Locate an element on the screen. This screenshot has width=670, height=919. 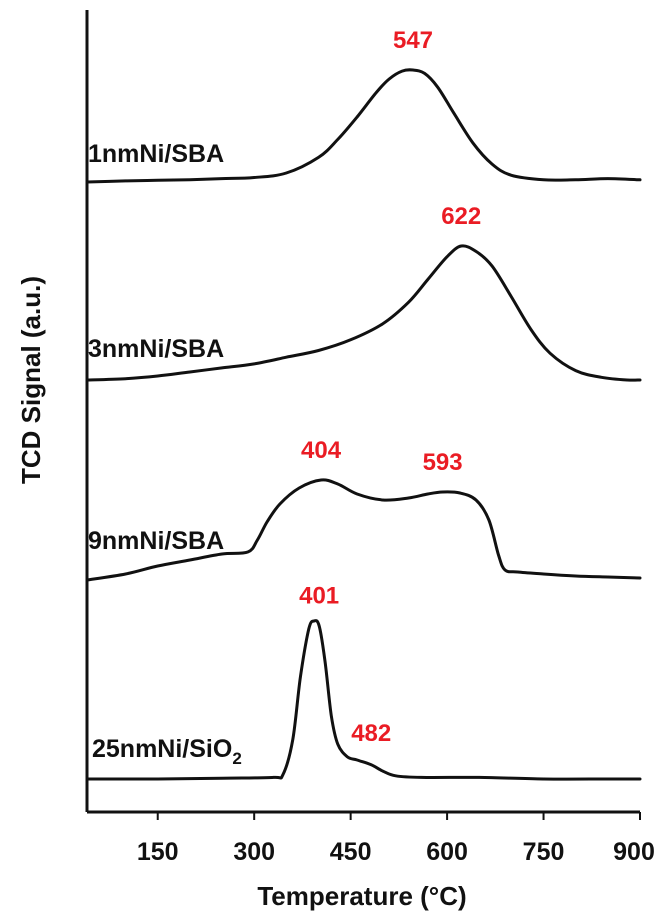
series-3: 9nmNi/SBA 404 593 is located at coordinates (363, 509).